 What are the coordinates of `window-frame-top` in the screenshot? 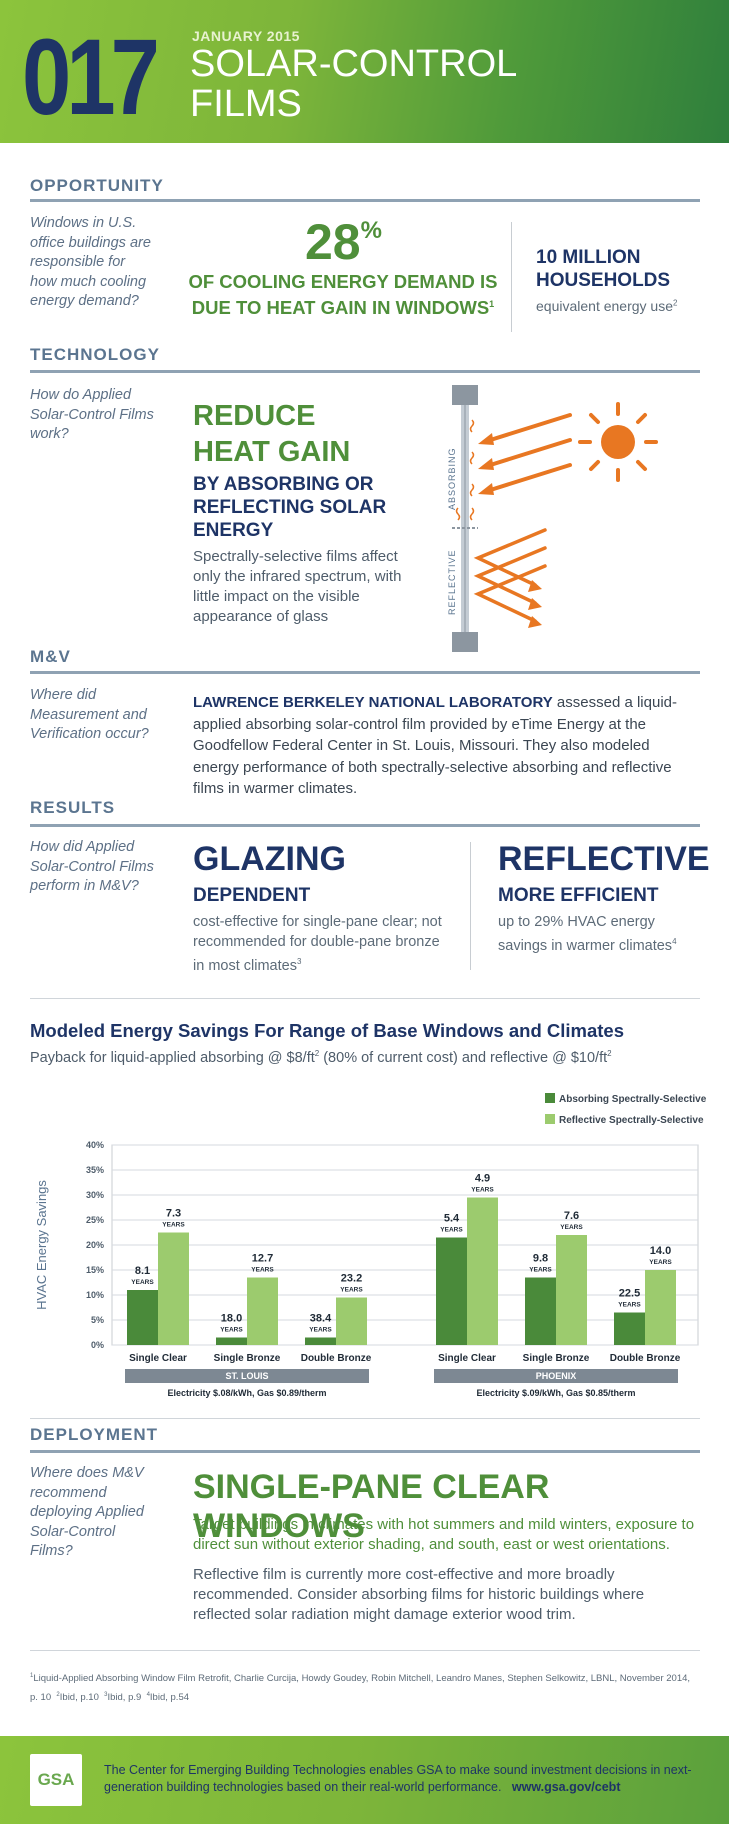 It's located at (465, 395).